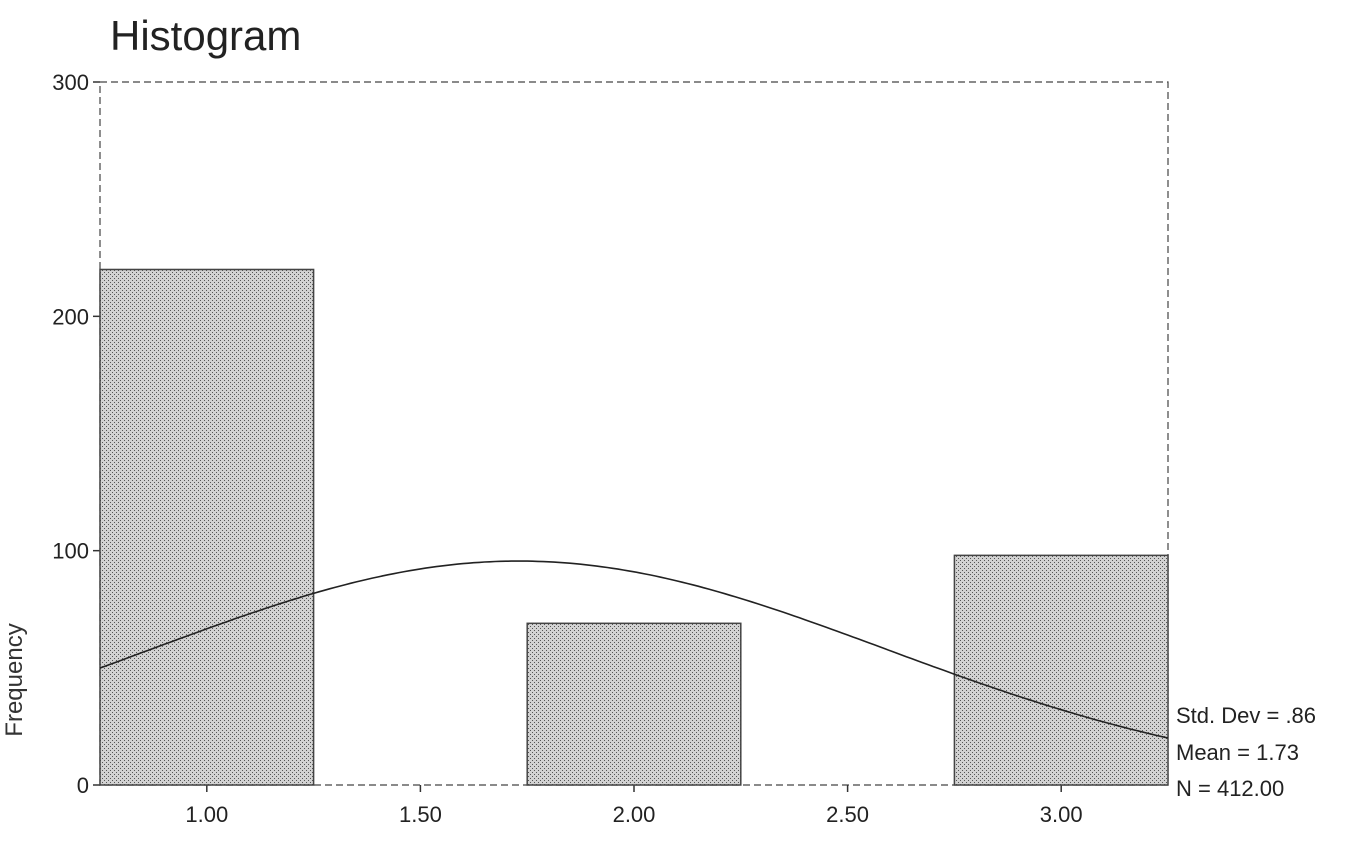 This screenshot has height=848, width=1350. Describe the element at coordinates (420, 814) in the screenshot. I see `x-tick-label: 1.50` at that location.